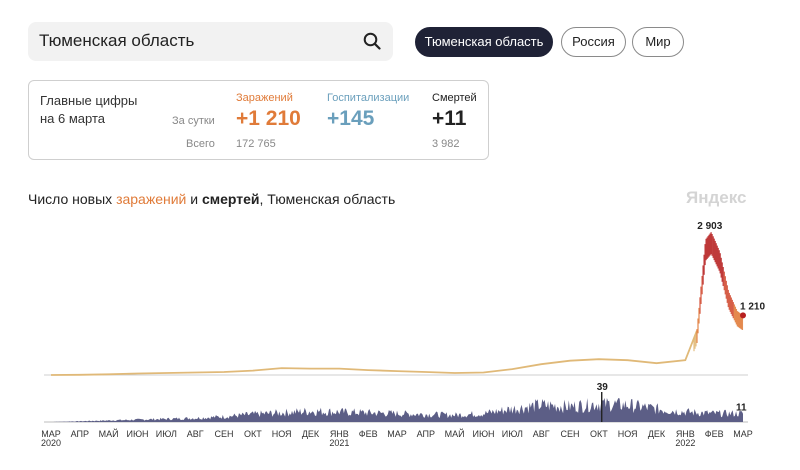  What do you see at coordinates (743, 315) in the screenshot?
I see `infections-last-dot` at bounding box center [743, 315].